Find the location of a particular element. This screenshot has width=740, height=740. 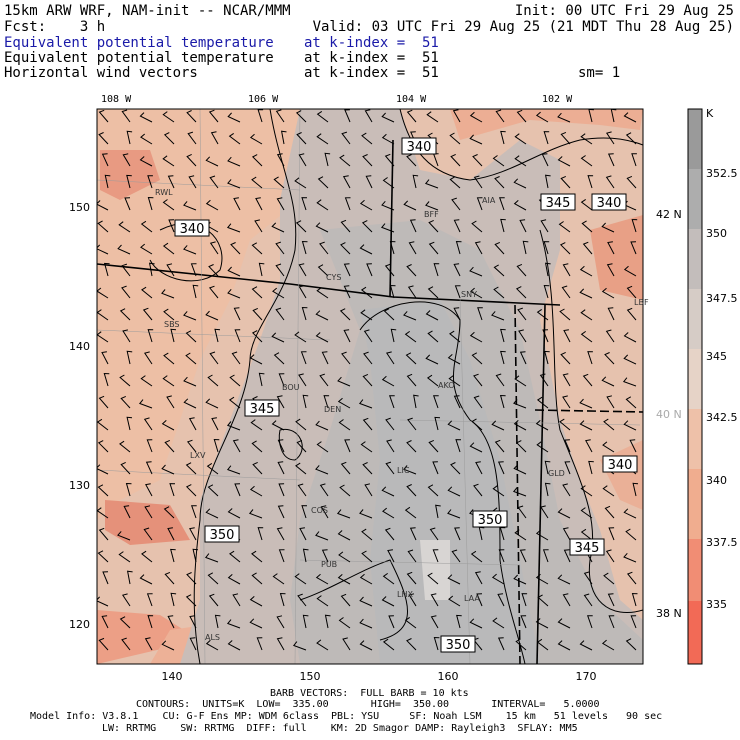

station-gld: GLD is located at coordinates (556, 473).